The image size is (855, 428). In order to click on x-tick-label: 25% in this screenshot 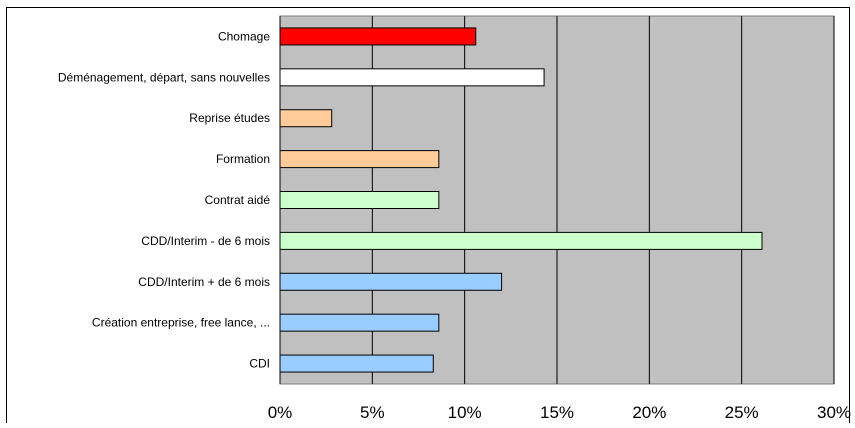, I will do `click(742, 412)`.